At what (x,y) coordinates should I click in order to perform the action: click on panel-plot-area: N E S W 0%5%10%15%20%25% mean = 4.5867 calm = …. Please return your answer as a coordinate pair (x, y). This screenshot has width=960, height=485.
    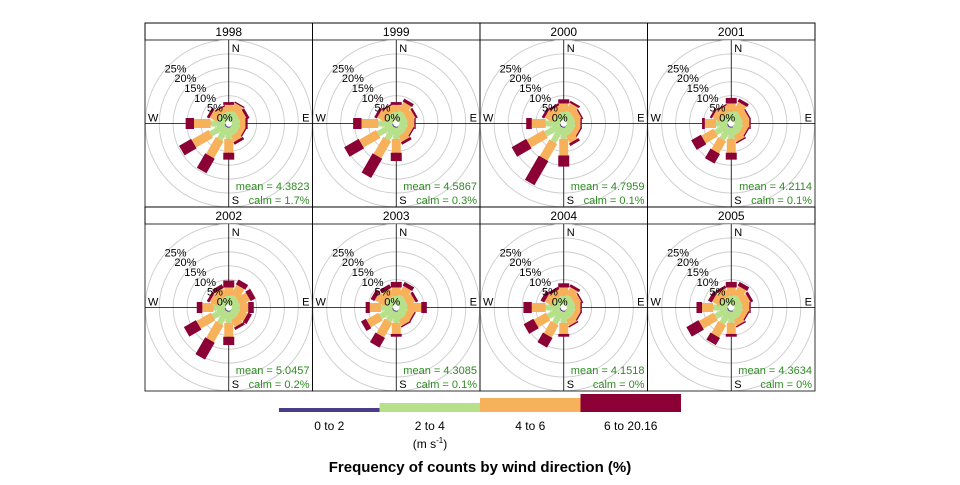
    Looking at the image, I should click on (396, 123).